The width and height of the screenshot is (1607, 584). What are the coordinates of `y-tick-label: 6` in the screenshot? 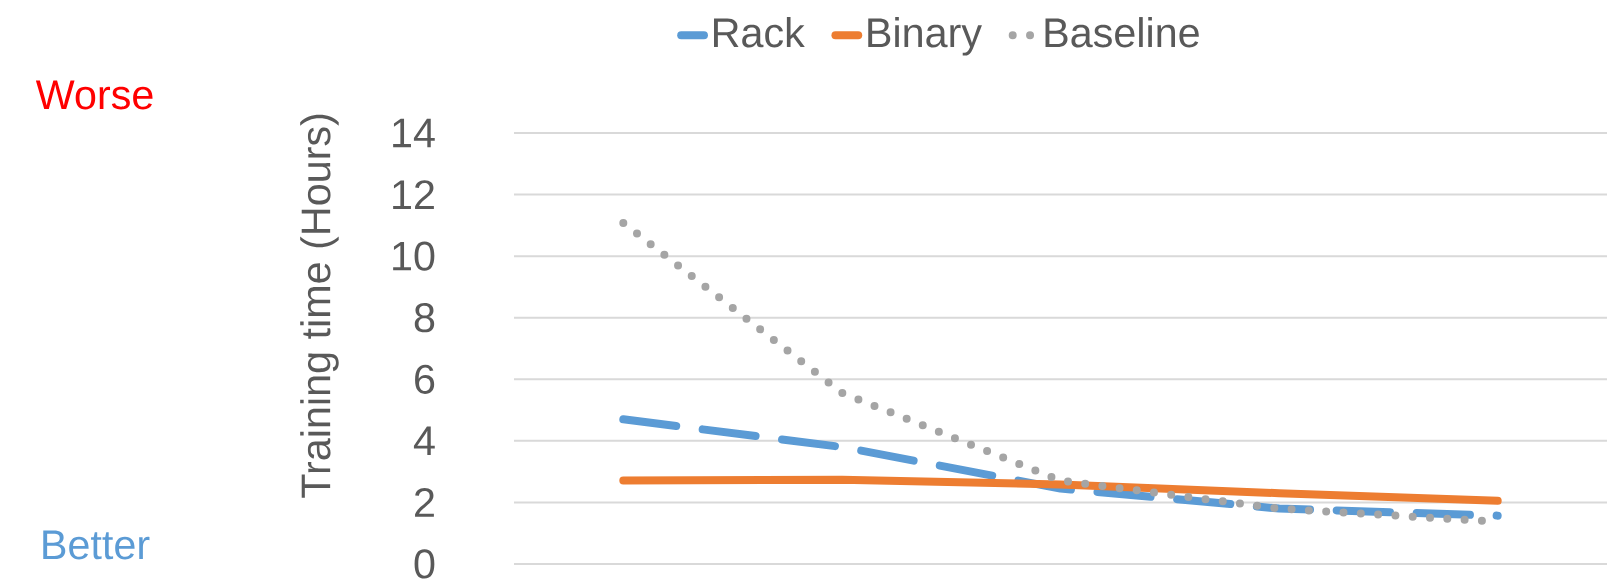 It's located at (425, 379).